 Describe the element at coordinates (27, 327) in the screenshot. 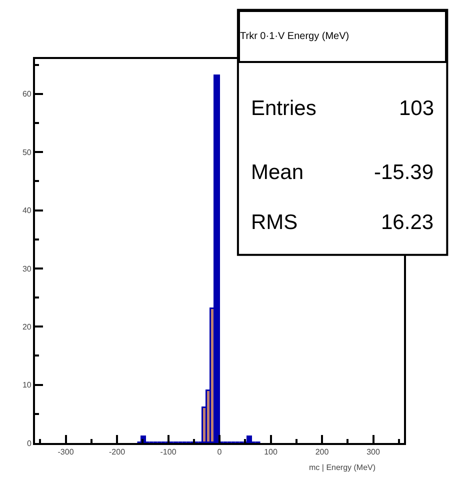

I see `y-tick-label: 20` at that location.